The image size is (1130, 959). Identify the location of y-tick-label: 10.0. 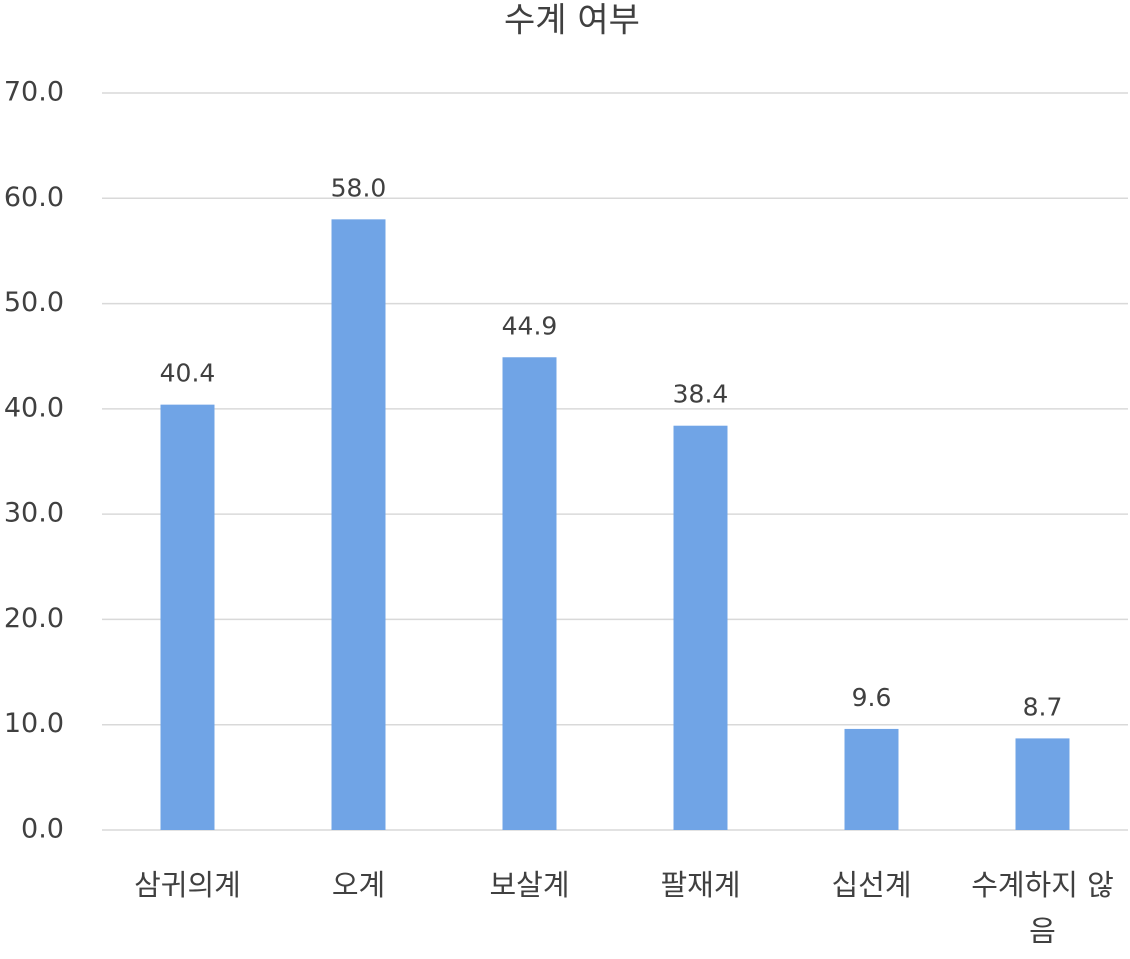
(34, 723).